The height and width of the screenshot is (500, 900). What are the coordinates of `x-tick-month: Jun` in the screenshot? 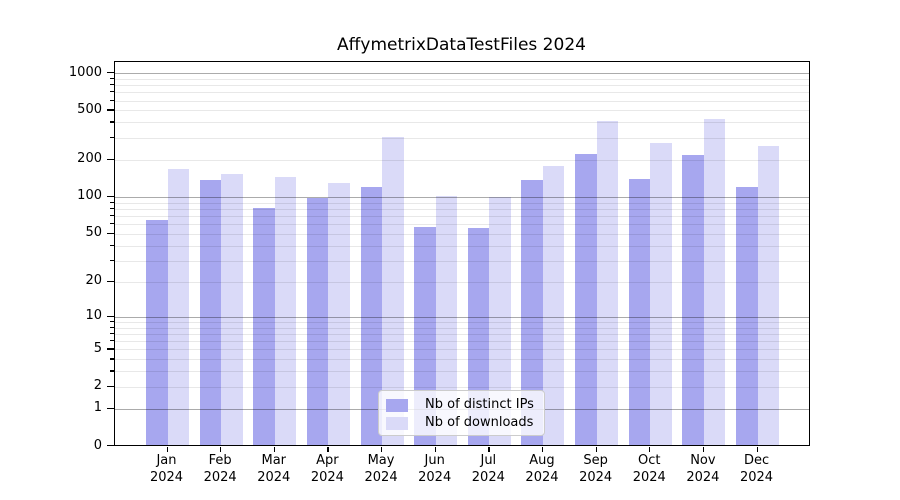 It's located at (434, 460).